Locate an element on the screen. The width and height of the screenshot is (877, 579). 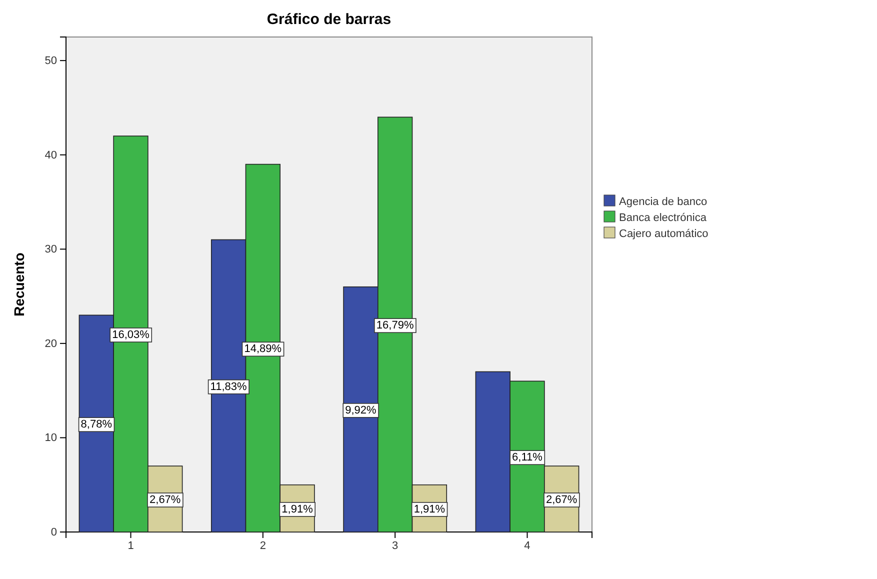
annotation: 8,78% is located at coordinates (96, 424).